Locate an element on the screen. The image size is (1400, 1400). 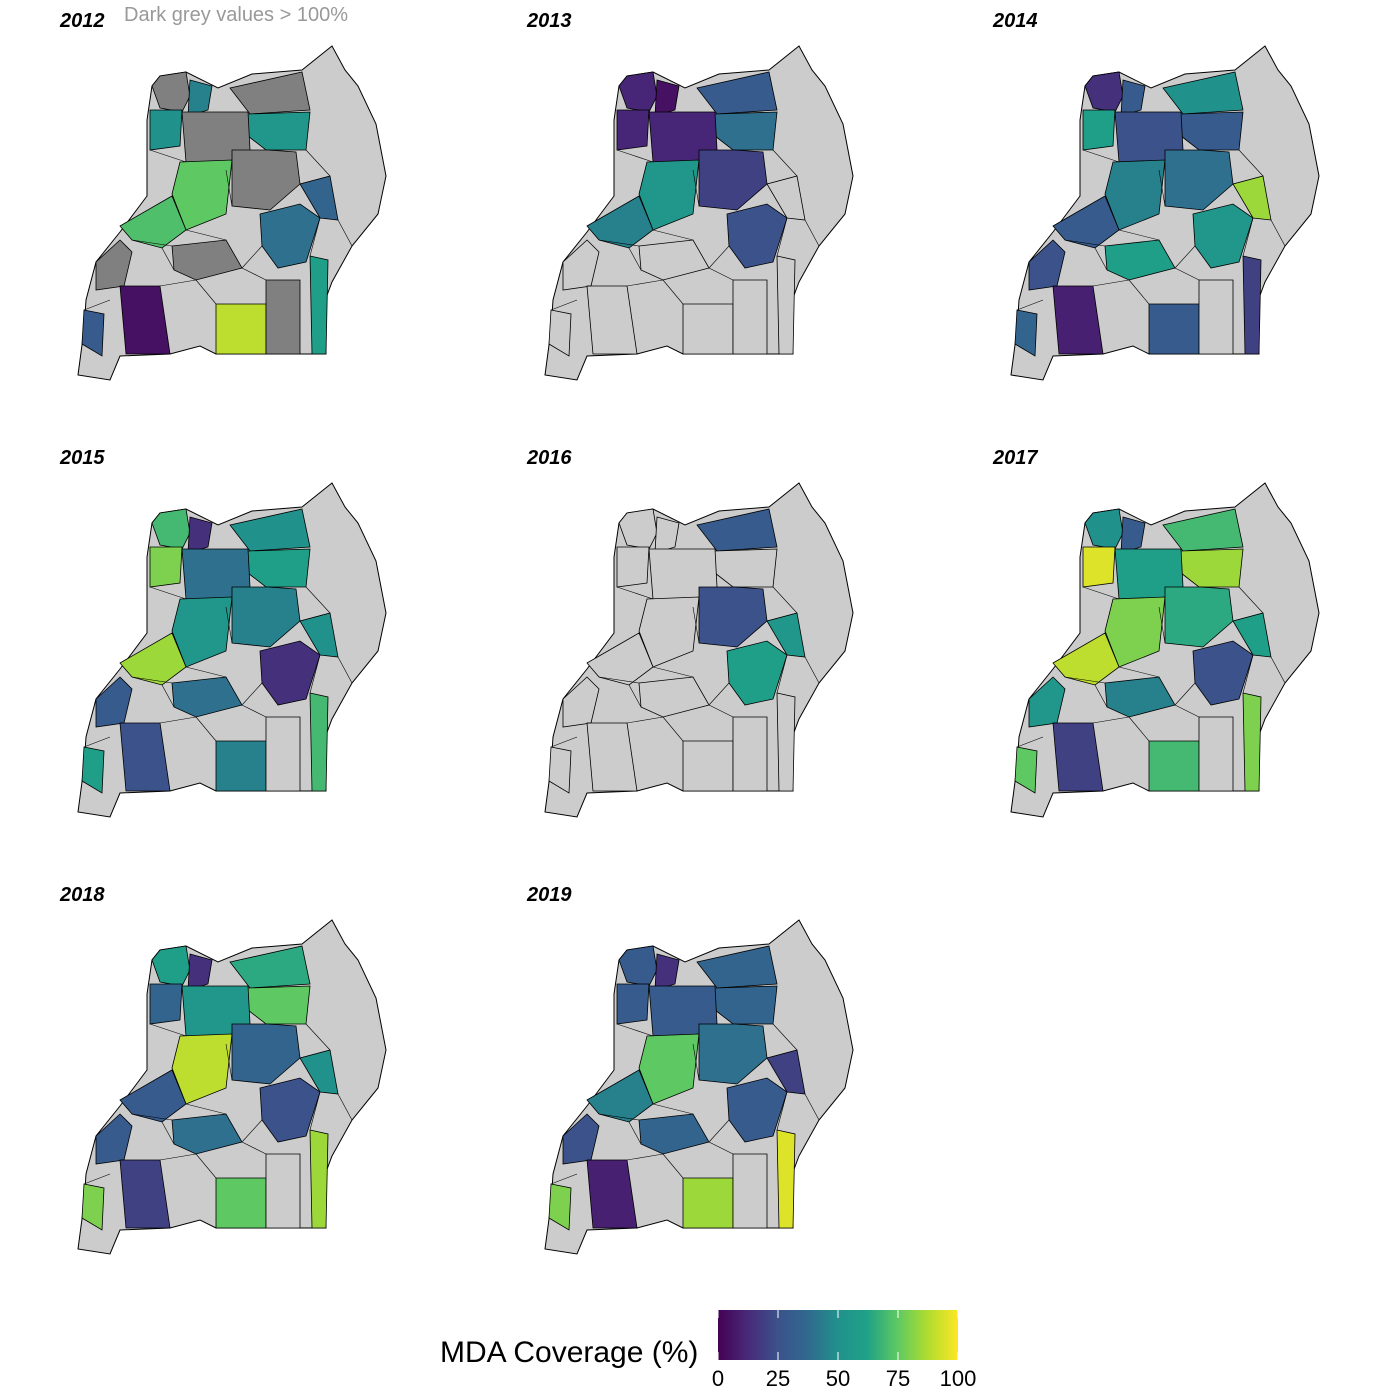
map-panel: 2014 is located at coordinates (1166, 218).